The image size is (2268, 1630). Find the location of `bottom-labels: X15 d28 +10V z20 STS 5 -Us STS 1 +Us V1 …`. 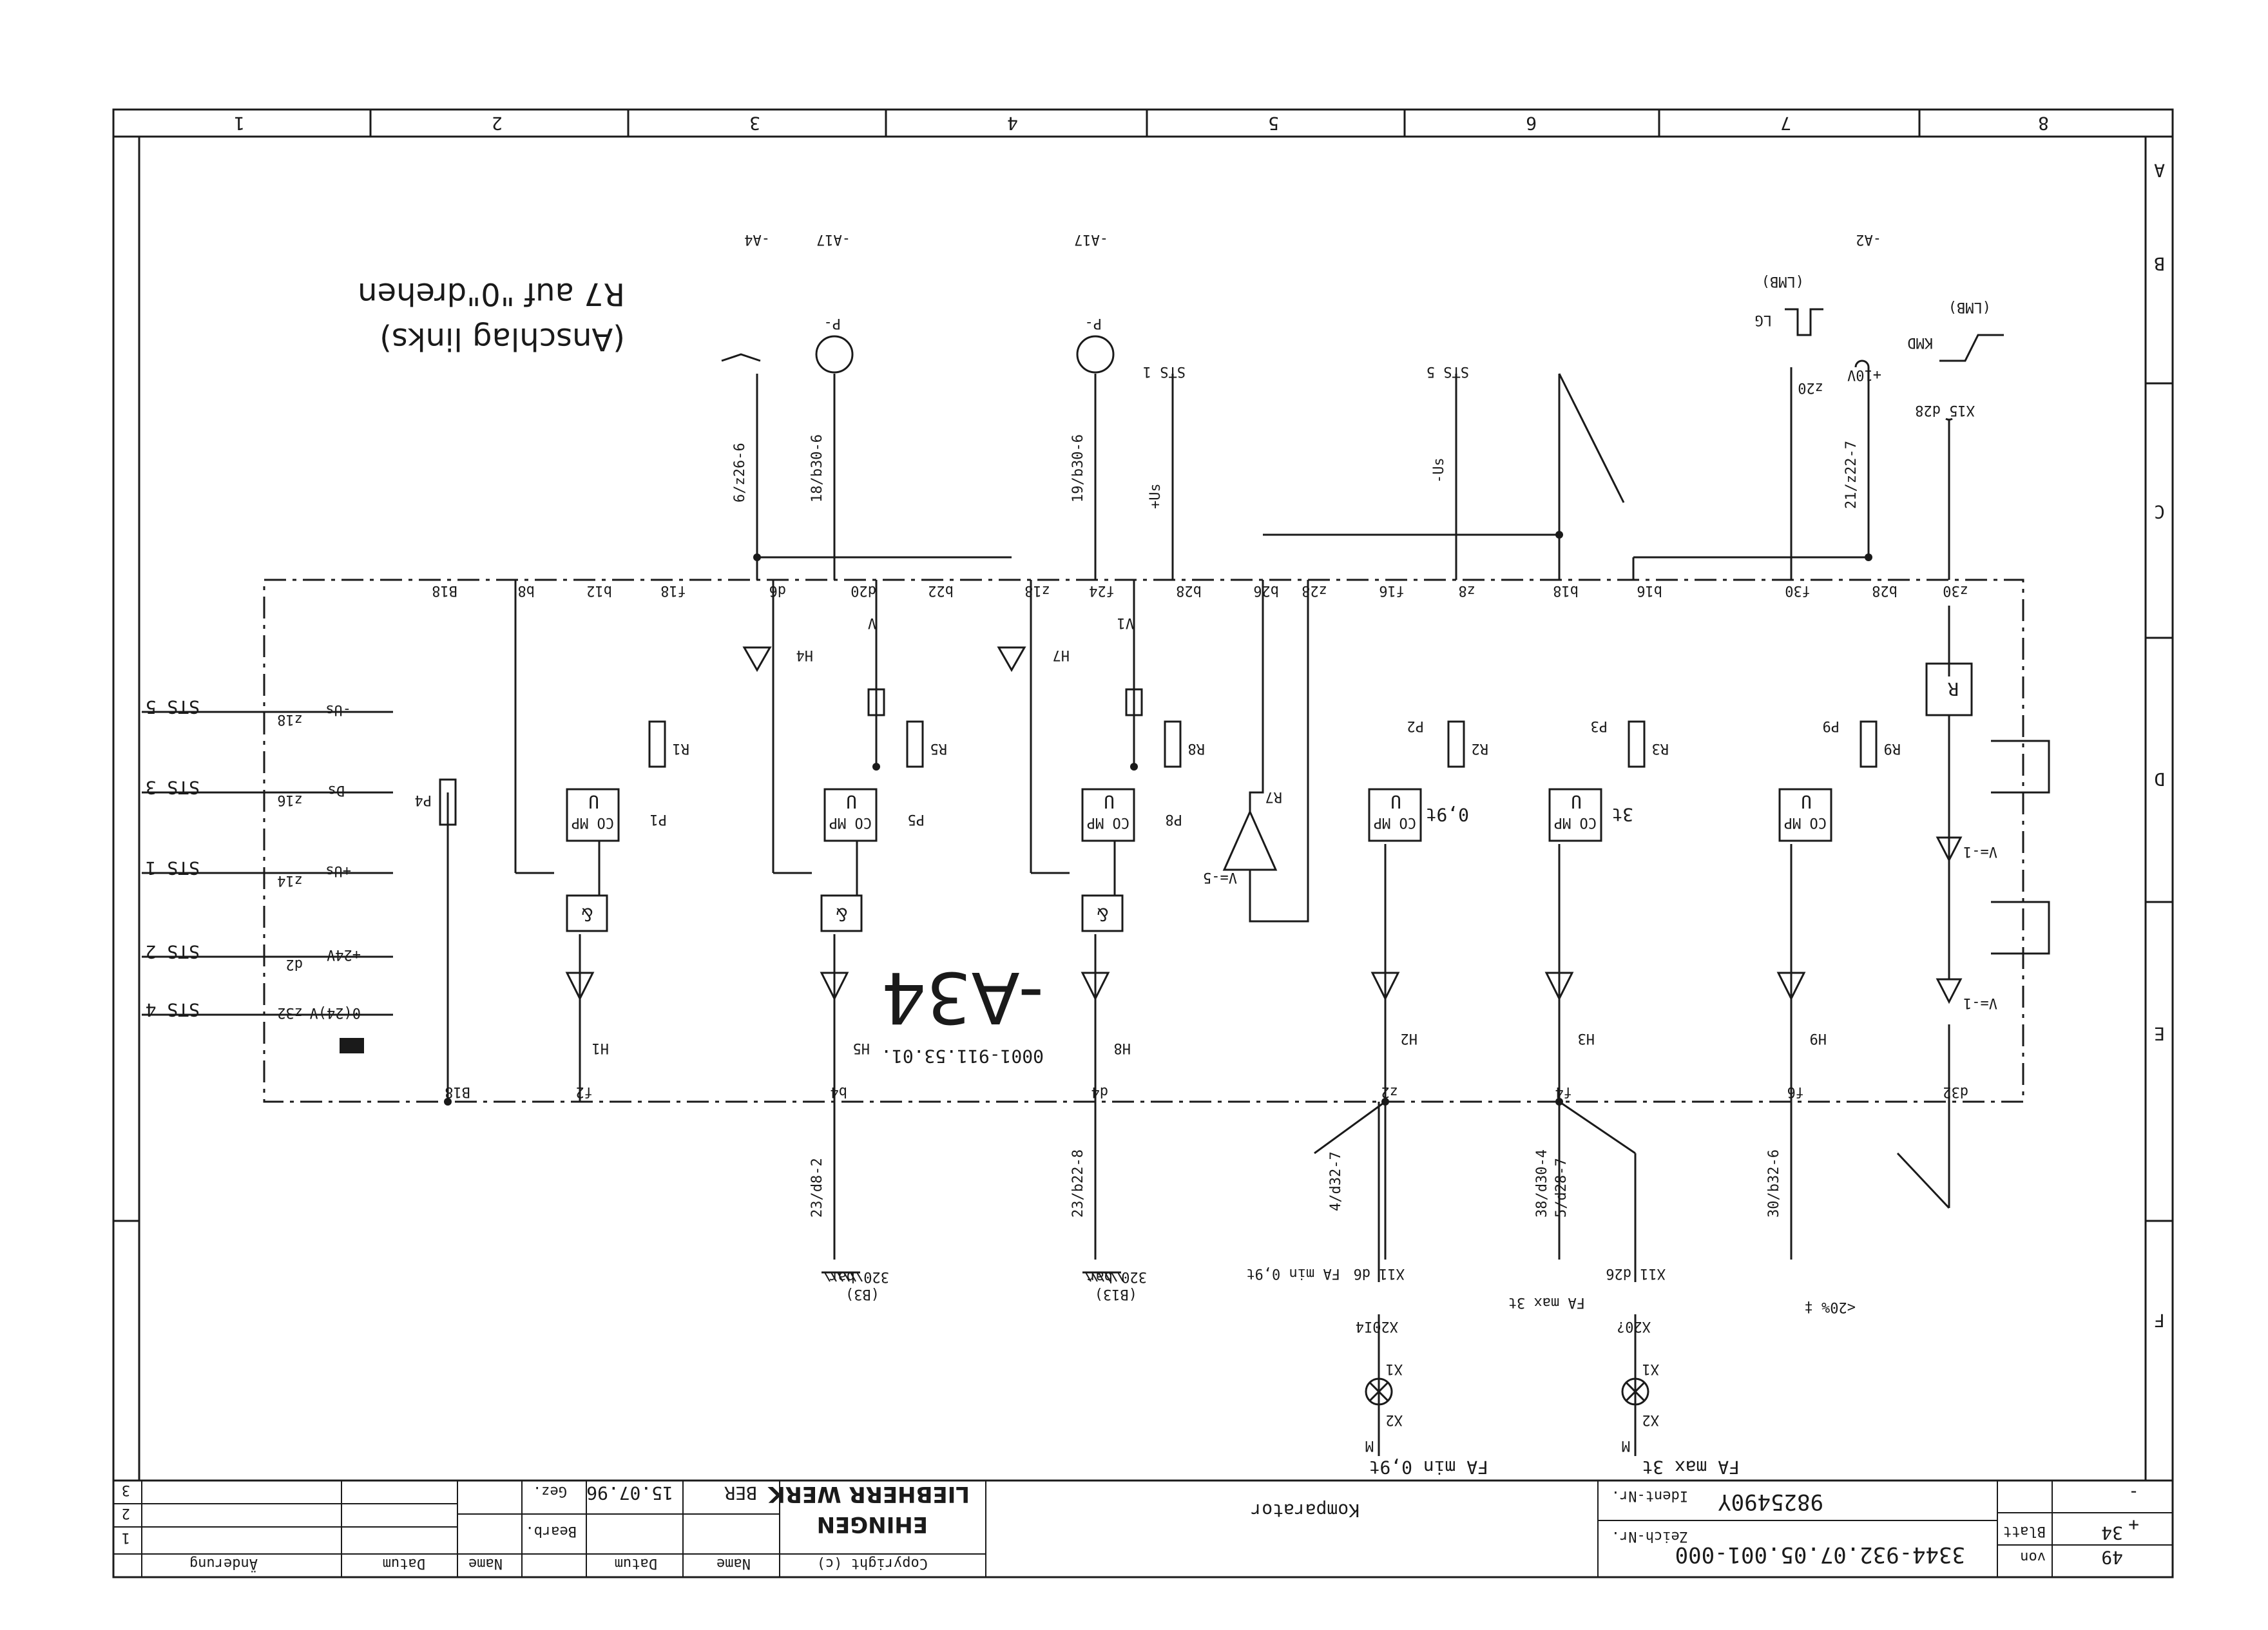

bottom-labels: X15 d28 +10V z20 STS 5 -Us STS 1 +Us V1 … is located at coordinates (1367, 431).